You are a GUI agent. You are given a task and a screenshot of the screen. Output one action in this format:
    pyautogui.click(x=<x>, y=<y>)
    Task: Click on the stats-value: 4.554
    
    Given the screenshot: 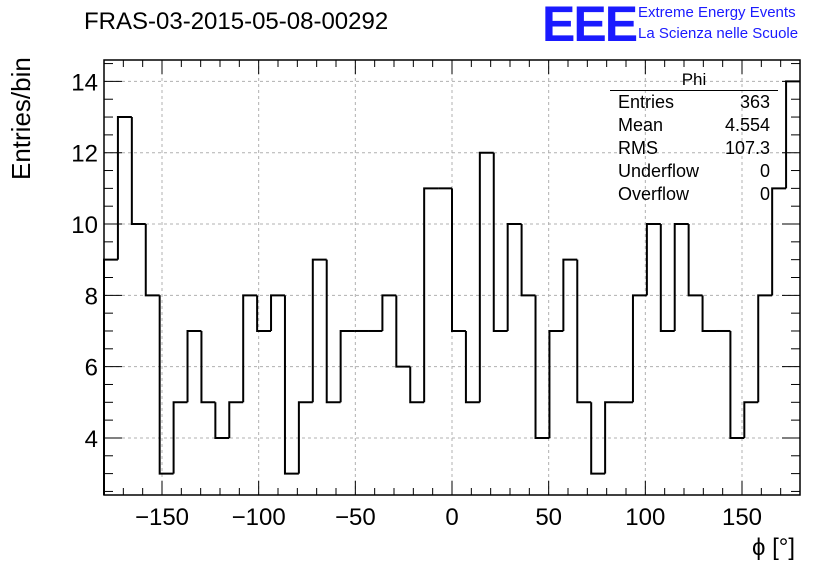 What is the action you would take?
    pyautogui.click(x=747, y=125)
    